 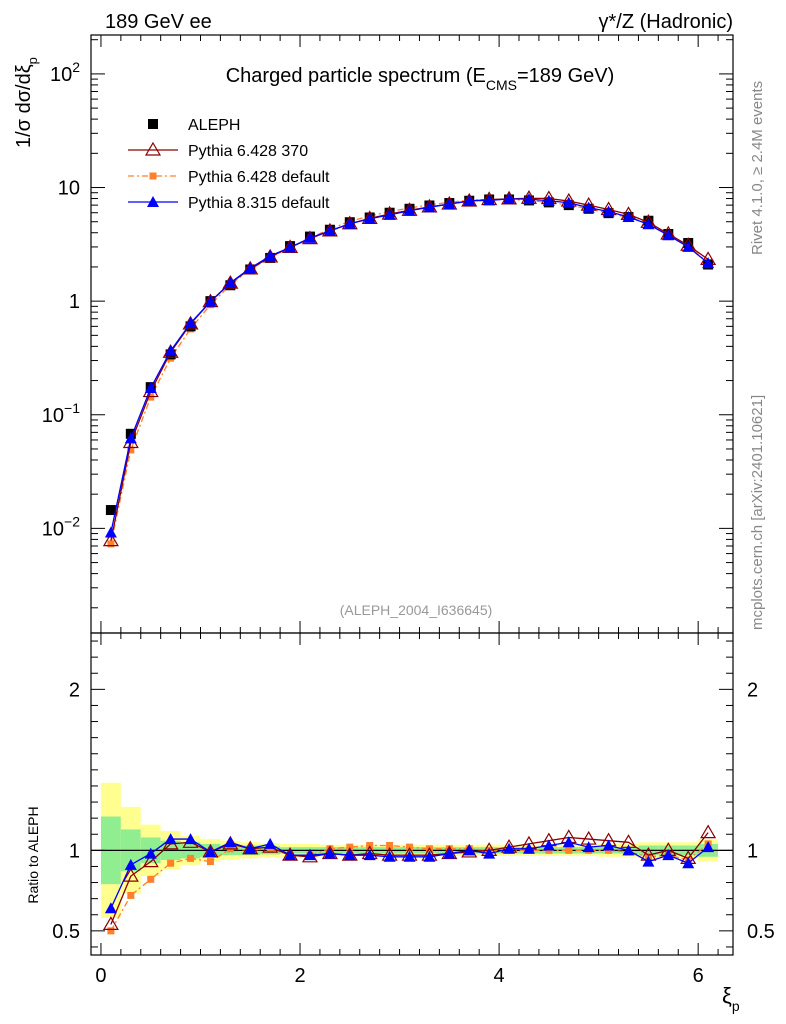 I want to click on ratio-ylabel: Ratio to ALEPH, so click(x=33, y=854).